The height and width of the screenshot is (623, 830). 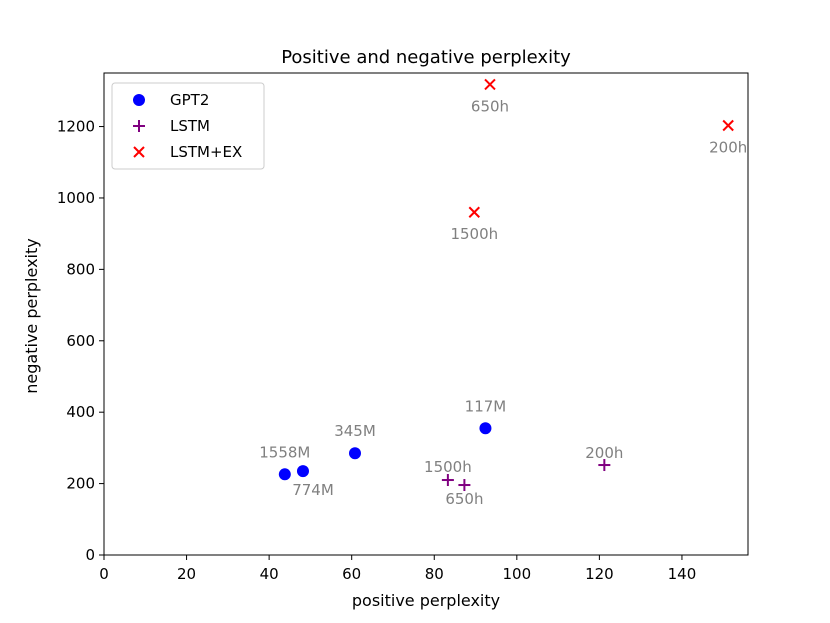 What do you see at coordinates (351, 574) in the screenshot?
I see `x-tick-label: 60` at bounding box center [351, 574].